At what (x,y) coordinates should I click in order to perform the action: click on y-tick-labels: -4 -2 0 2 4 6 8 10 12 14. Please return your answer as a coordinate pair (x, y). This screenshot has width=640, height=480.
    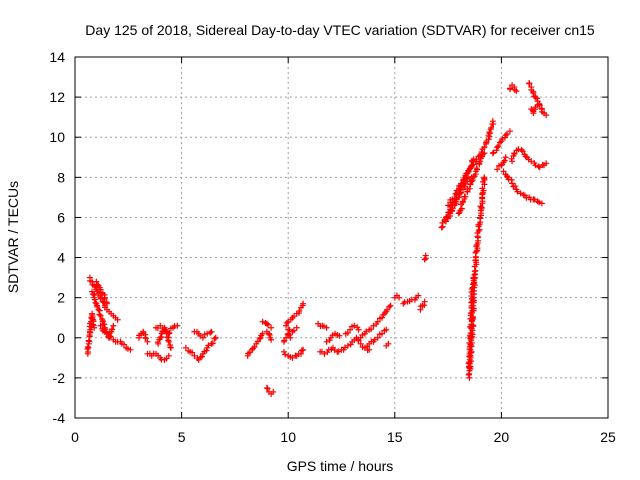
    Looking at the image, I should click on (57, 237).